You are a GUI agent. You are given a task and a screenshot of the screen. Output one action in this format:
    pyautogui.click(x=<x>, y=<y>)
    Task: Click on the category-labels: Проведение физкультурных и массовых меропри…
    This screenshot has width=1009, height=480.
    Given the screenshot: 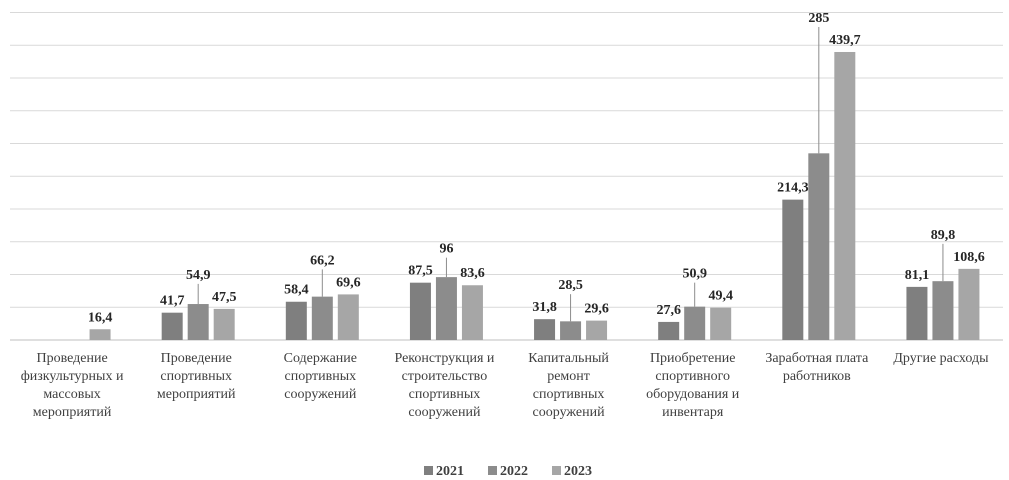 What is the action you would take?
    pyautogui.click(x=505, y=385)
    